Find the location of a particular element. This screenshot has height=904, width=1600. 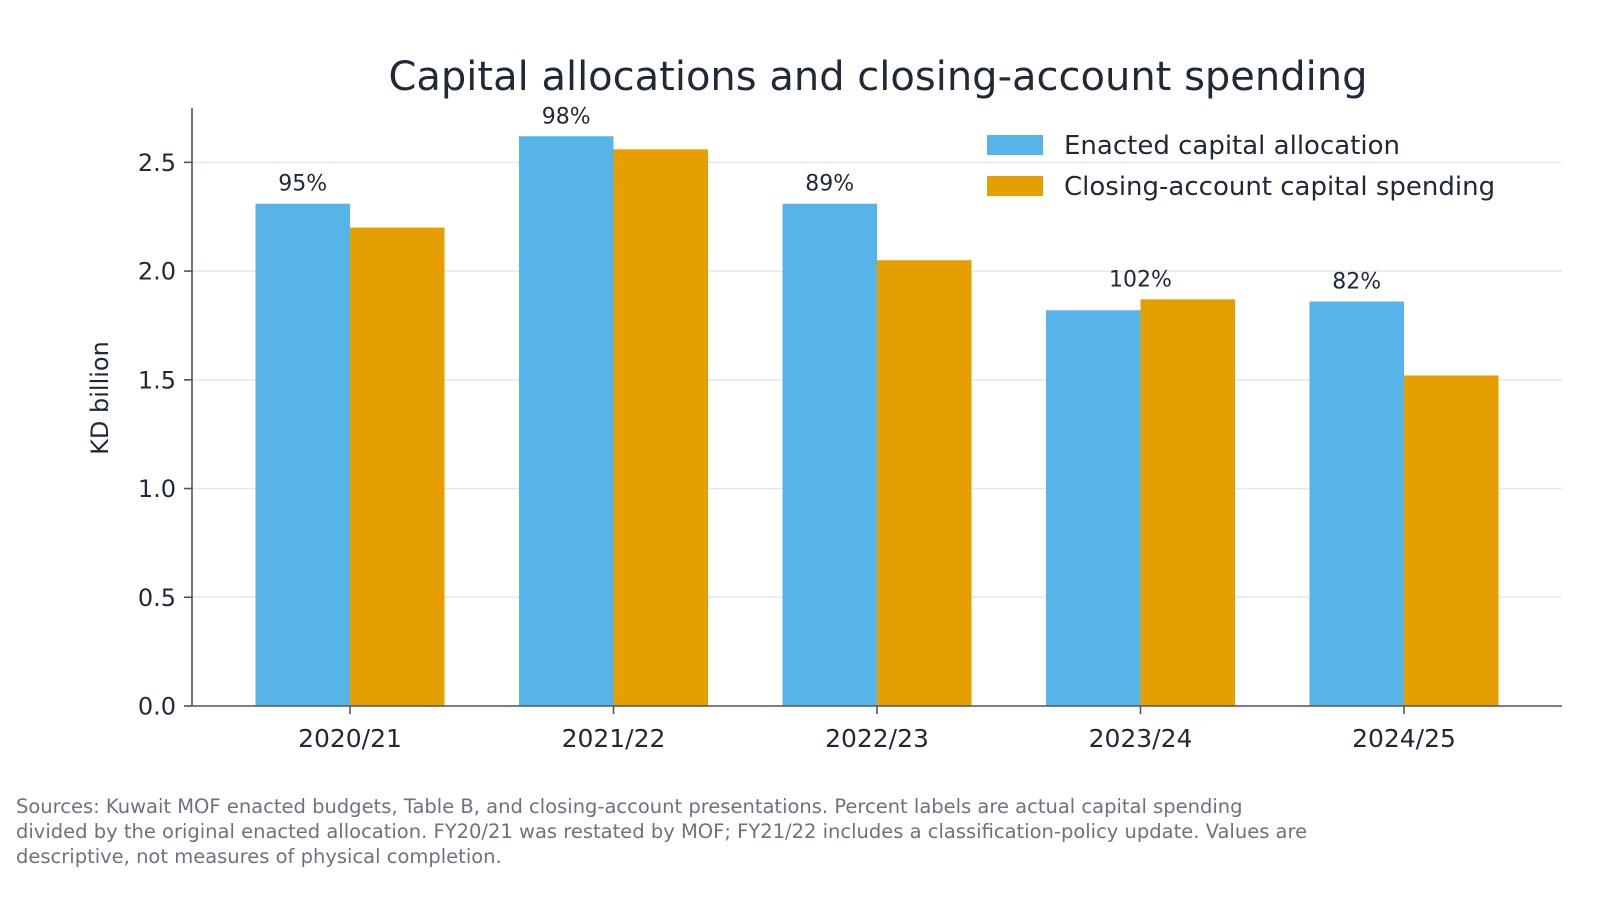

y-tick-label-3: 1.5 is located at coordinates (157, 380).